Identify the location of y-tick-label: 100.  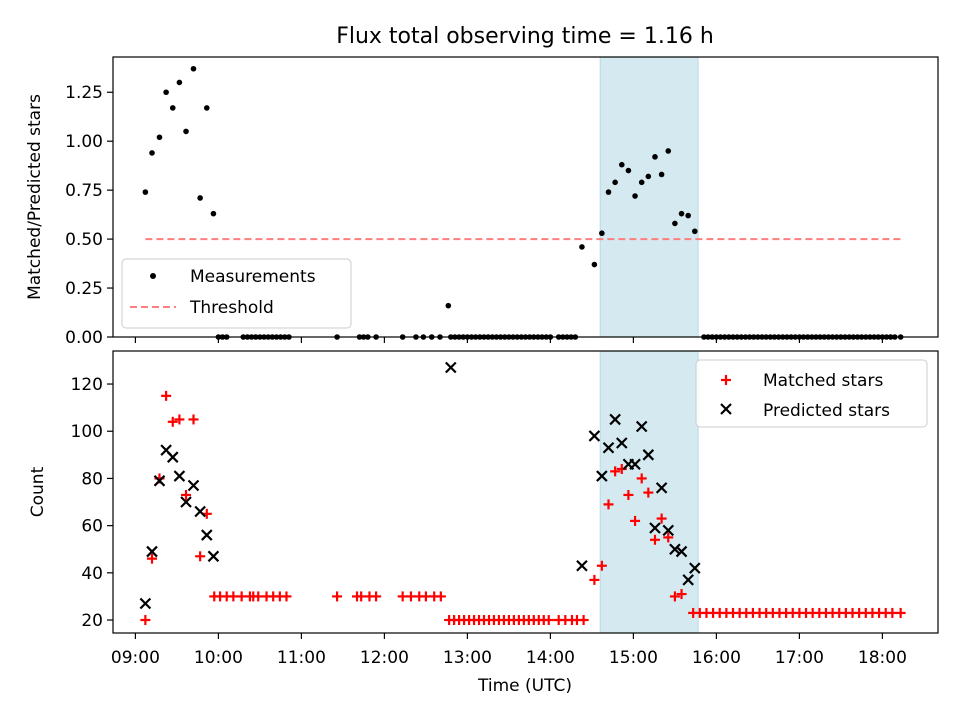
(87, 432).